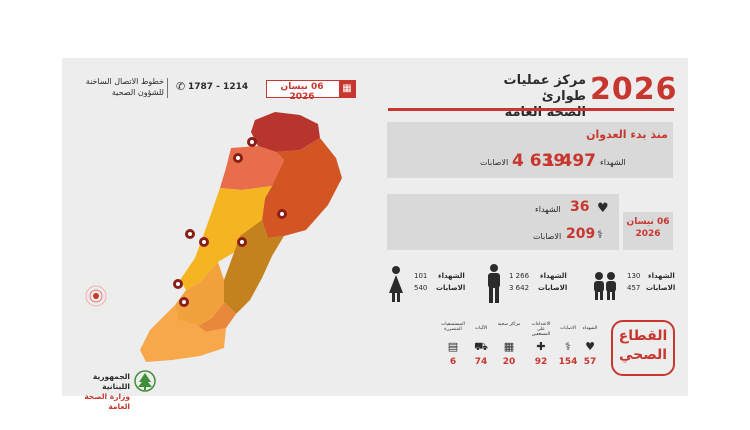 Image resolution: width=750 pixels, height=430 pixels. I want to click on women-deaths: 101, so click(421, 276).